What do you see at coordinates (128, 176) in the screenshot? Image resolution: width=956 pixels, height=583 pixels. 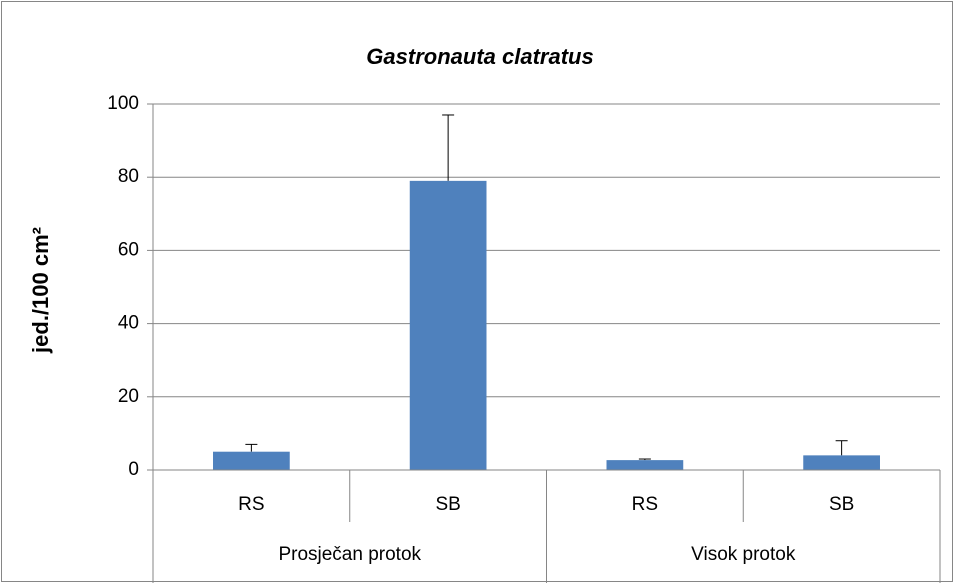 I see `y-tick-label: 80` at bounding box center [128, 176].